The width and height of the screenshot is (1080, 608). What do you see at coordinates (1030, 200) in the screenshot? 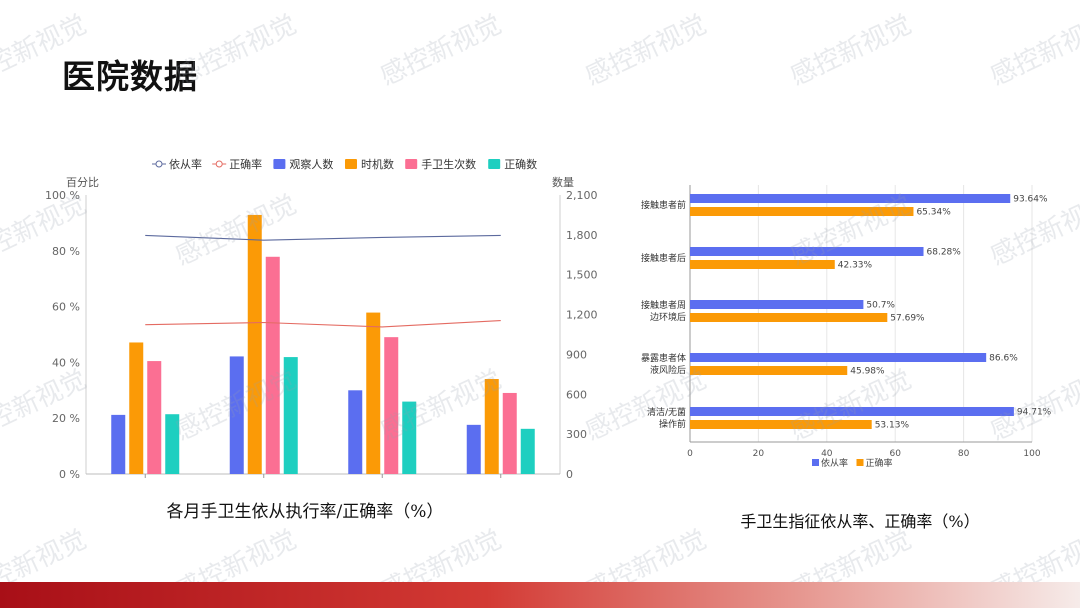
I see `data-label: 93.64%` at bounding box center [1030, 200].